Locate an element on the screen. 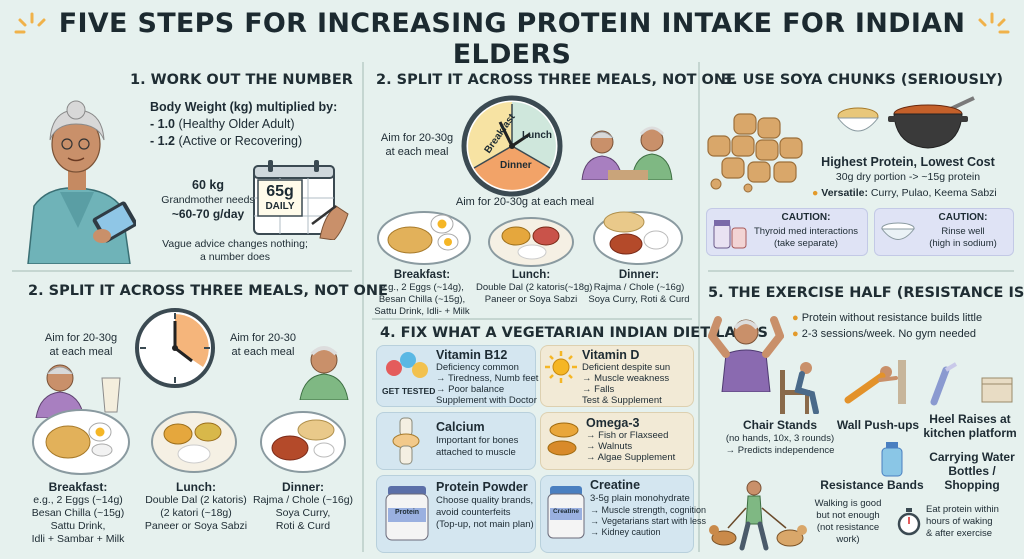  s2t-aim-middle: Aim for 20-30g at each meal is located at coordinates (525, 202).